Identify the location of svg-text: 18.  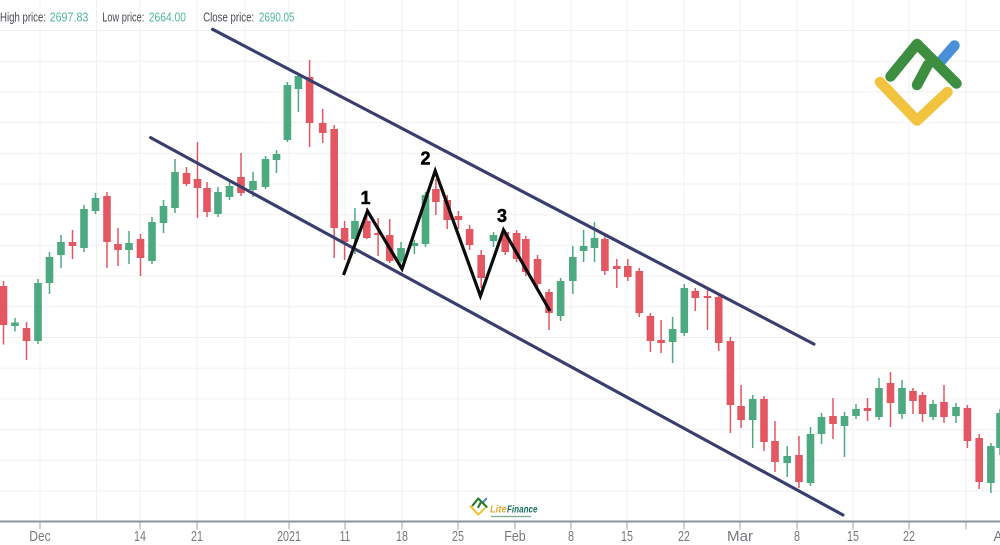
(402, 537).